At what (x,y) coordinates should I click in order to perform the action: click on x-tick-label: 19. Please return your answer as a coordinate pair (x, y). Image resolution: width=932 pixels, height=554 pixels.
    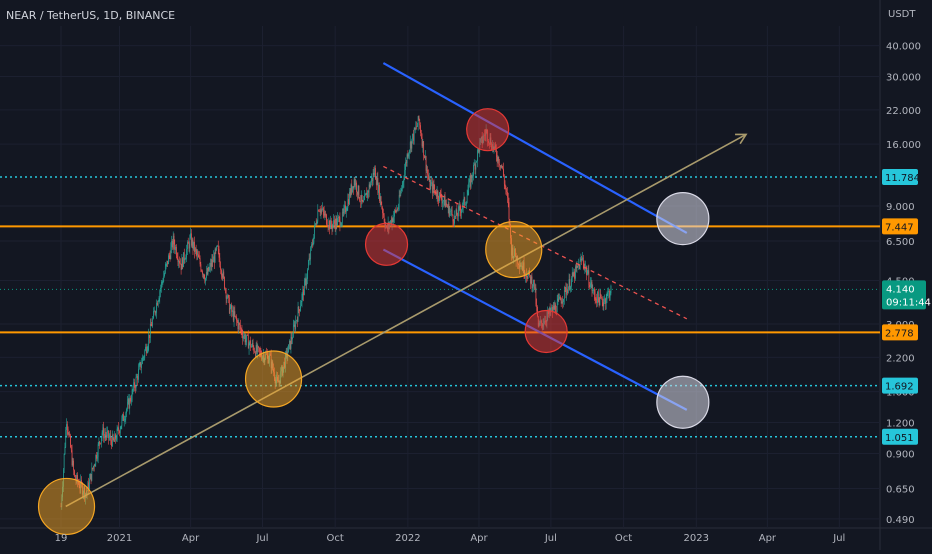
    Looking at the image, I should click on (61, 538).